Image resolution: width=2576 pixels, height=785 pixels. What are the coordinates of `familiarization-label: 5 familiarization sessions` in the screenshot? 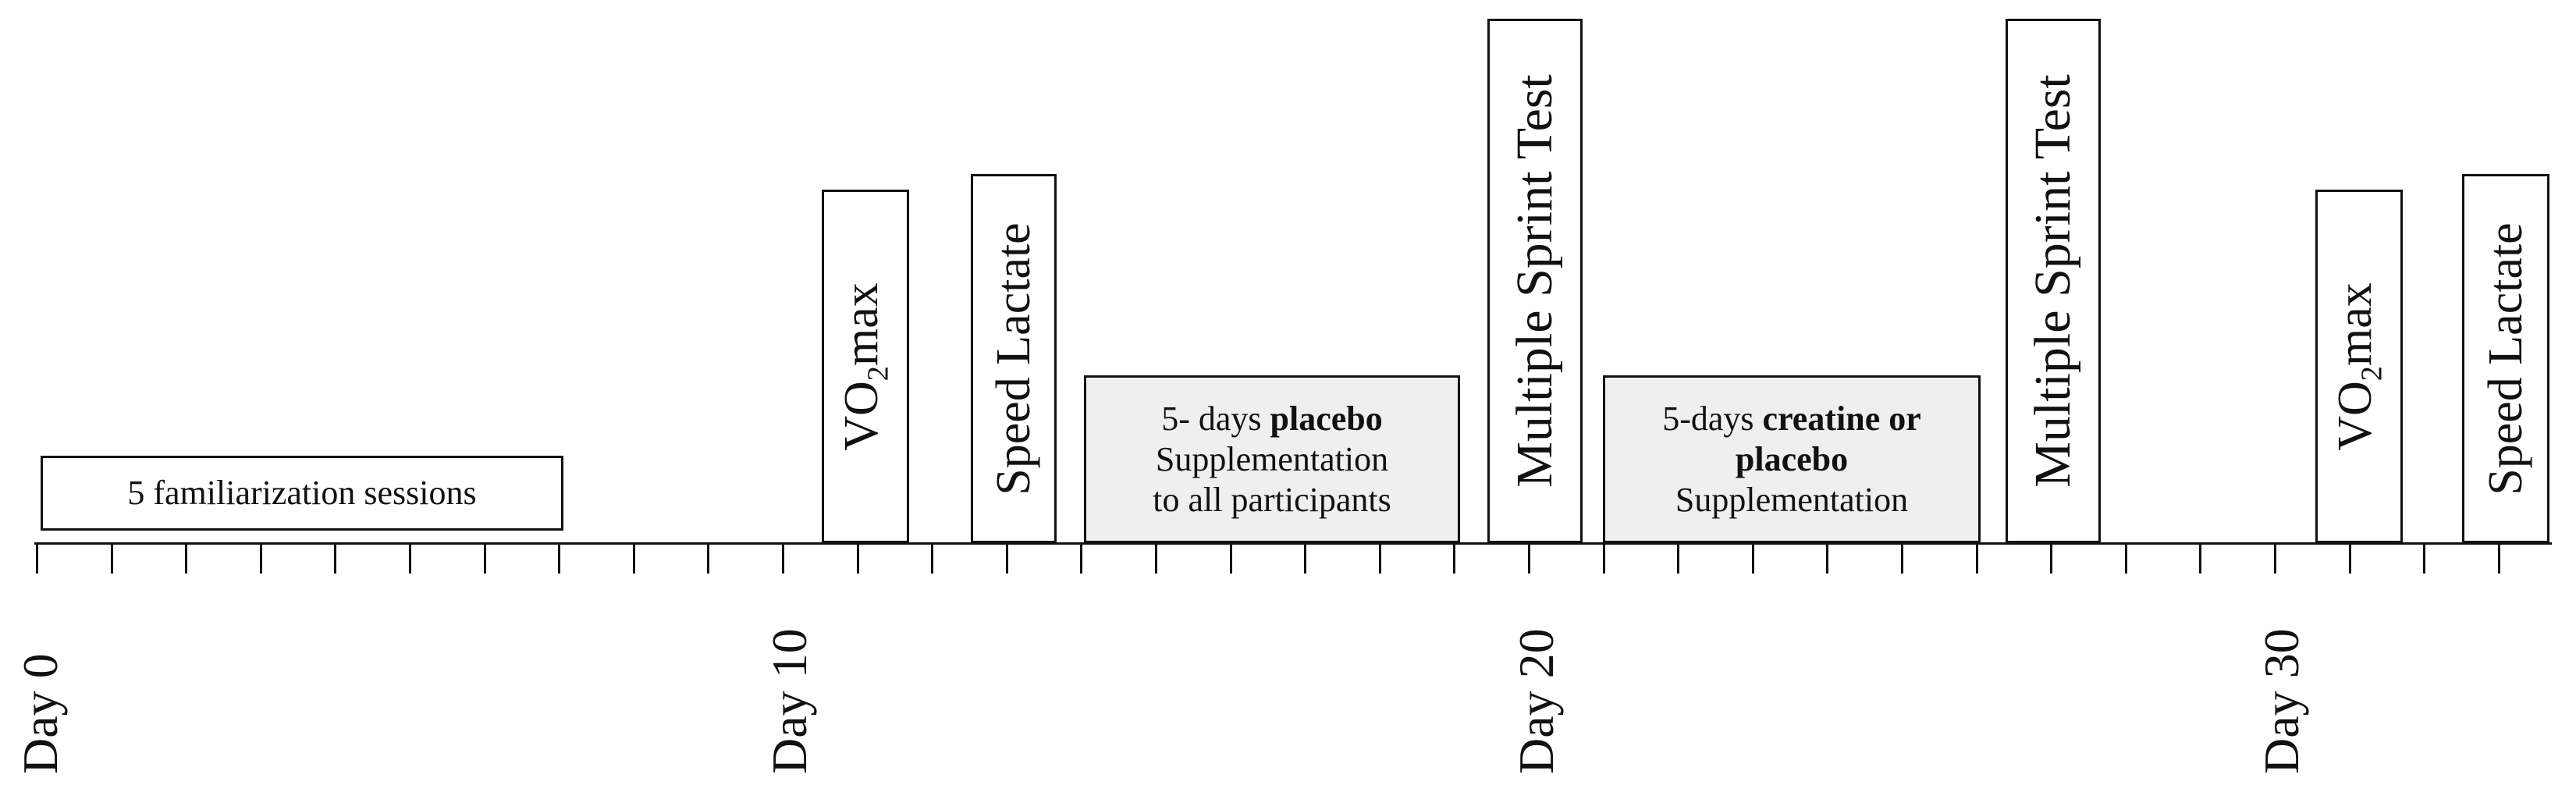 It's located at (302, 493).